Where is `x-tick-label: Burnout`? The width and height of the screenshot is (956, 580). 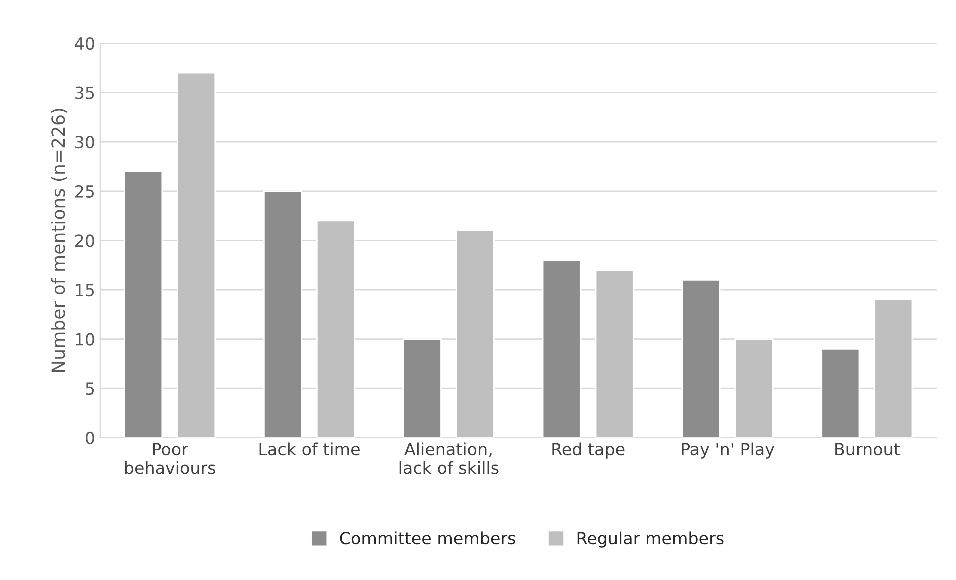
x-tick-label: Burnout is located at coordinates (868, 449).